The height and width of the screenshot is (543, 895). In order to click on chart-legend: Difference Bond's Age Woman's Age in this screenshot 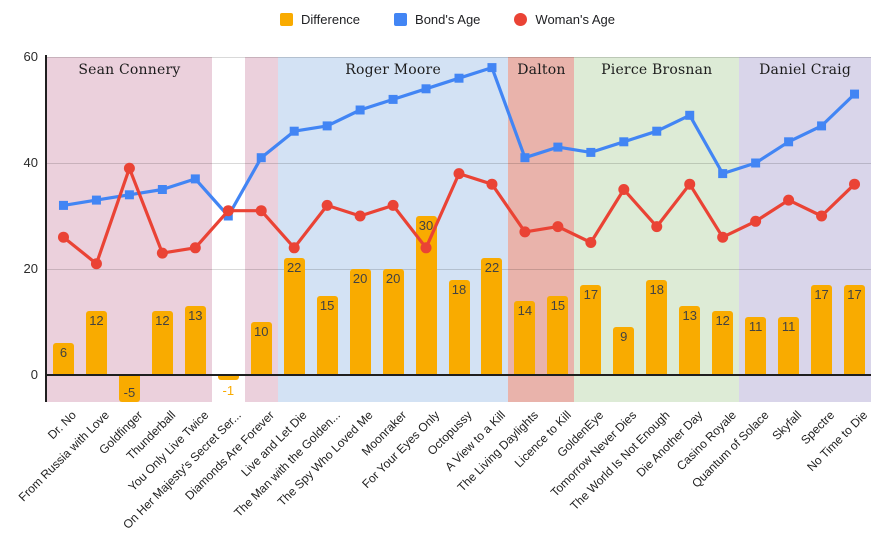, I will do `click(447, 19)`.